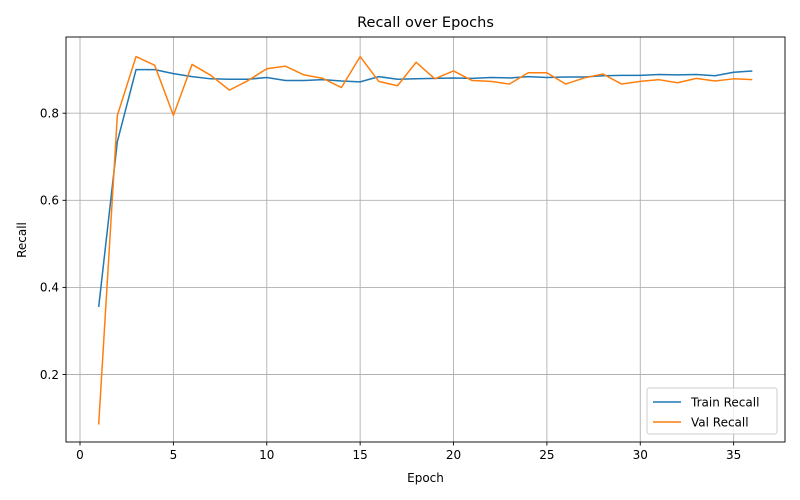 Image resolution: width=800 pixels, height=500 pixels. What do you see at coordinates (712, 411) in the screenshot?
I see `legend: Train Recall Val Recall` at bounding box center [712, 411].